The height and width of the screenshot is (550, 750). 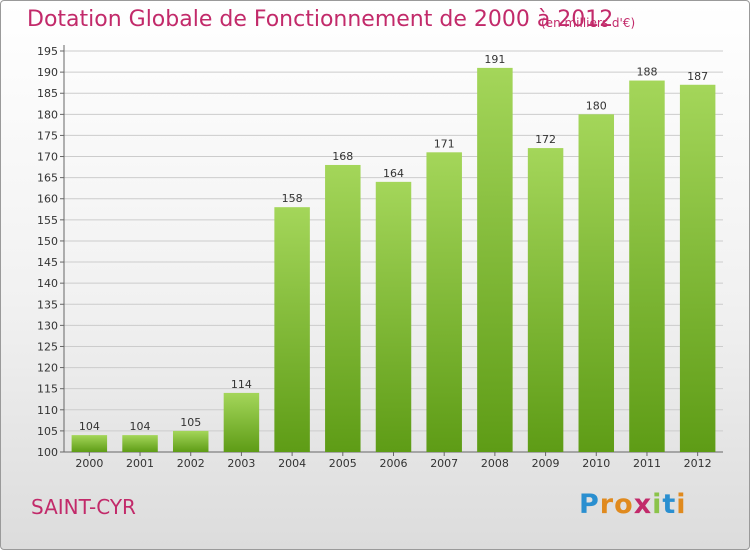 I want to click on x-tick-label: 2010, so click(x=596, y=463).